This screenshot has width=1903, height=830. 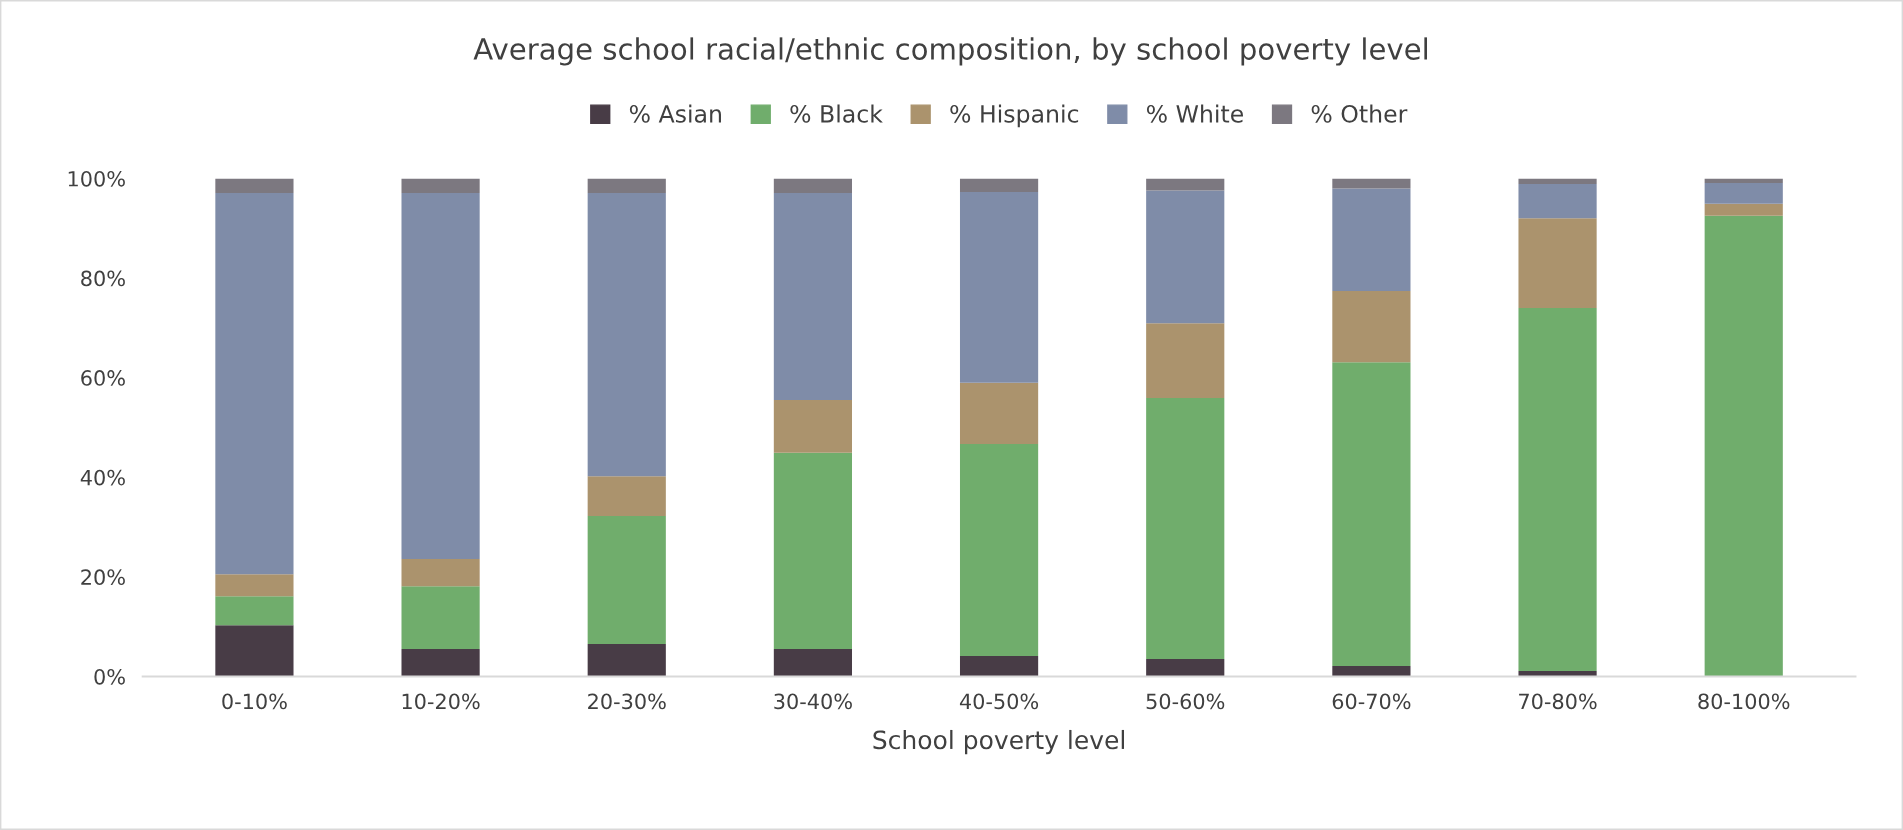 What do you see at coordinates (1744, 701) in the screenshot?
I see `x-tick-label: 80-100%` at bounding box center [1744, 701].